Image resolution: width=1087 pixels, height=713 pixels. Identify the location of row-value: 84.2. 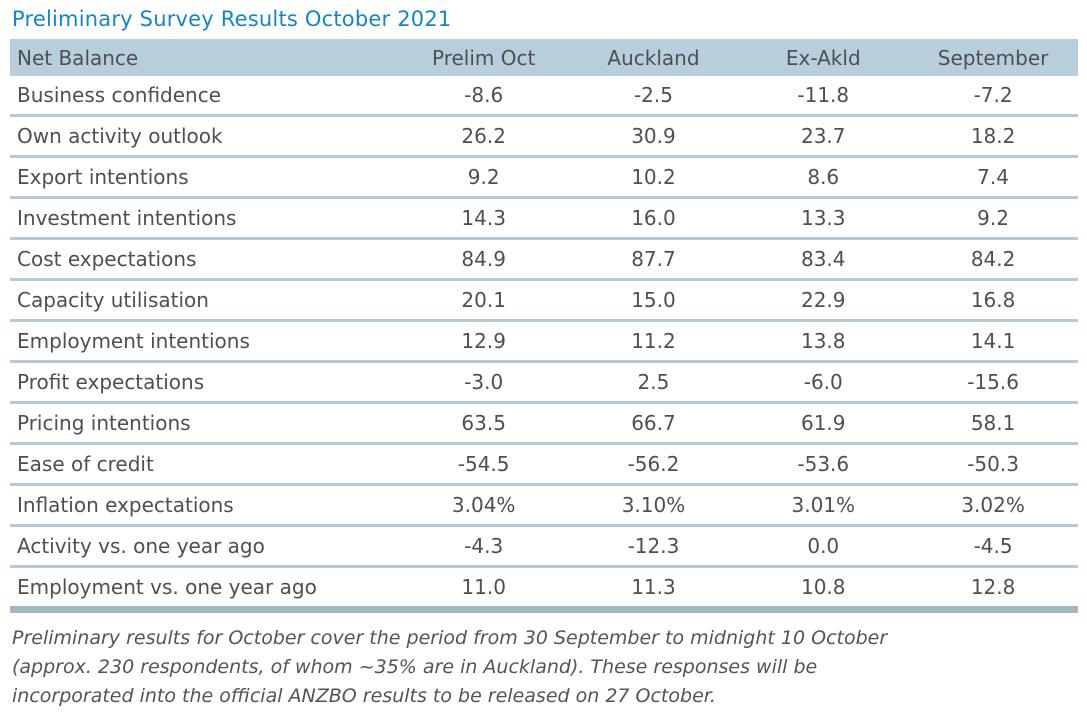
(993, 259).